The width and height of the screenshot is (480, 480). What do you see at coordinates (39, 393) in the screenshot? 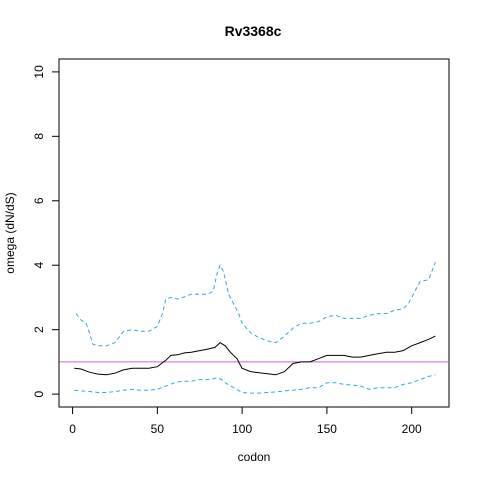
I see `y-tick-label: 0` at bounding box center [39, 393].